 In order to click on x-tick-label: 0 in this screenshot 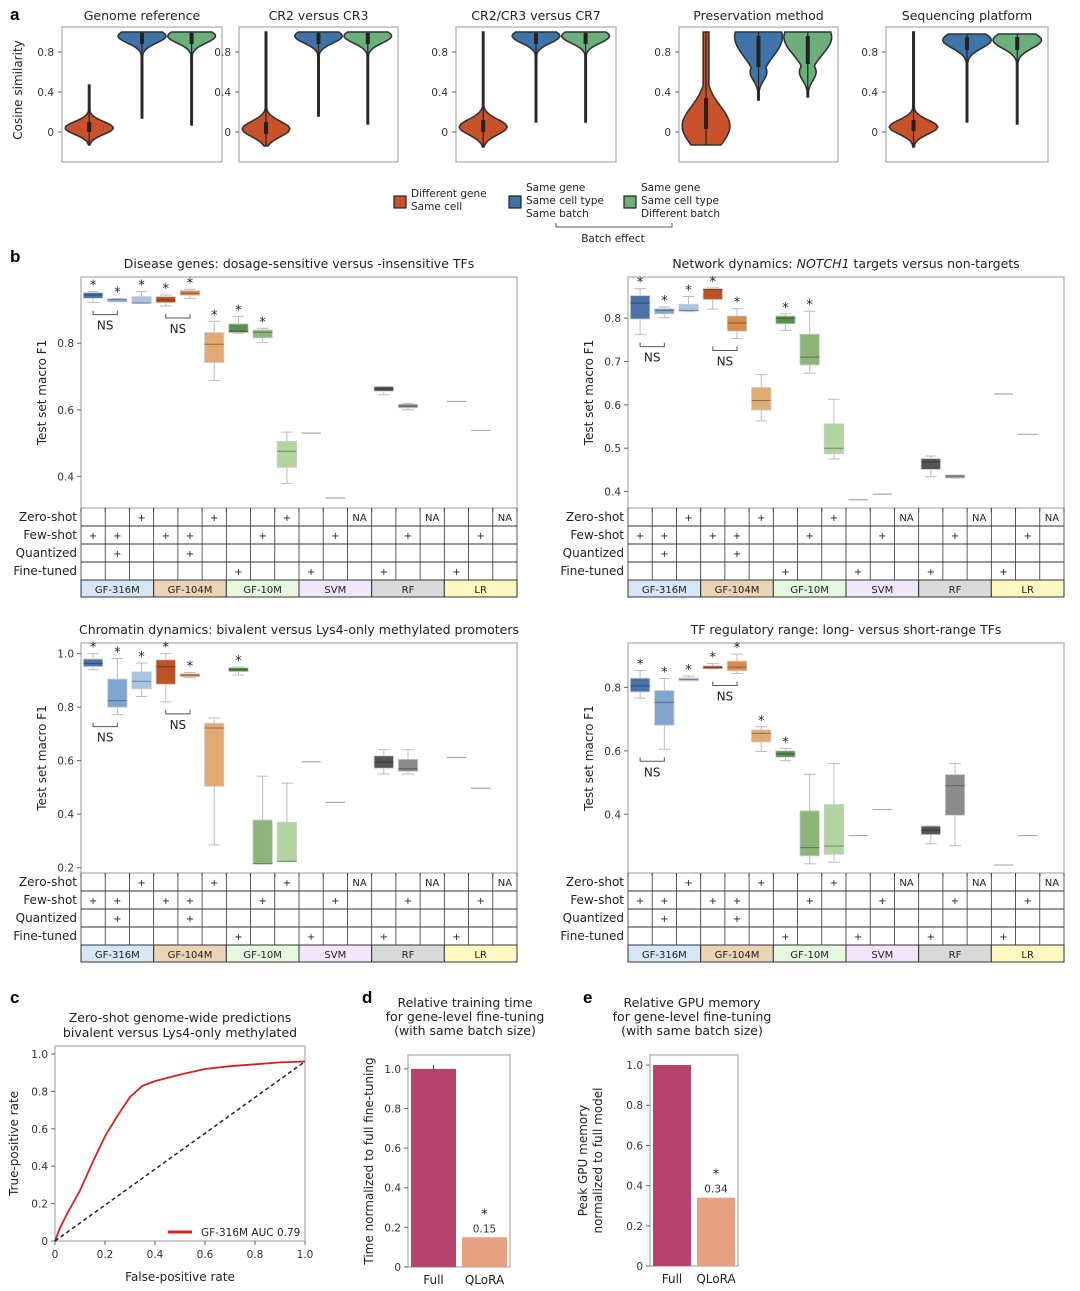, I will do `click(55, 1255)`.